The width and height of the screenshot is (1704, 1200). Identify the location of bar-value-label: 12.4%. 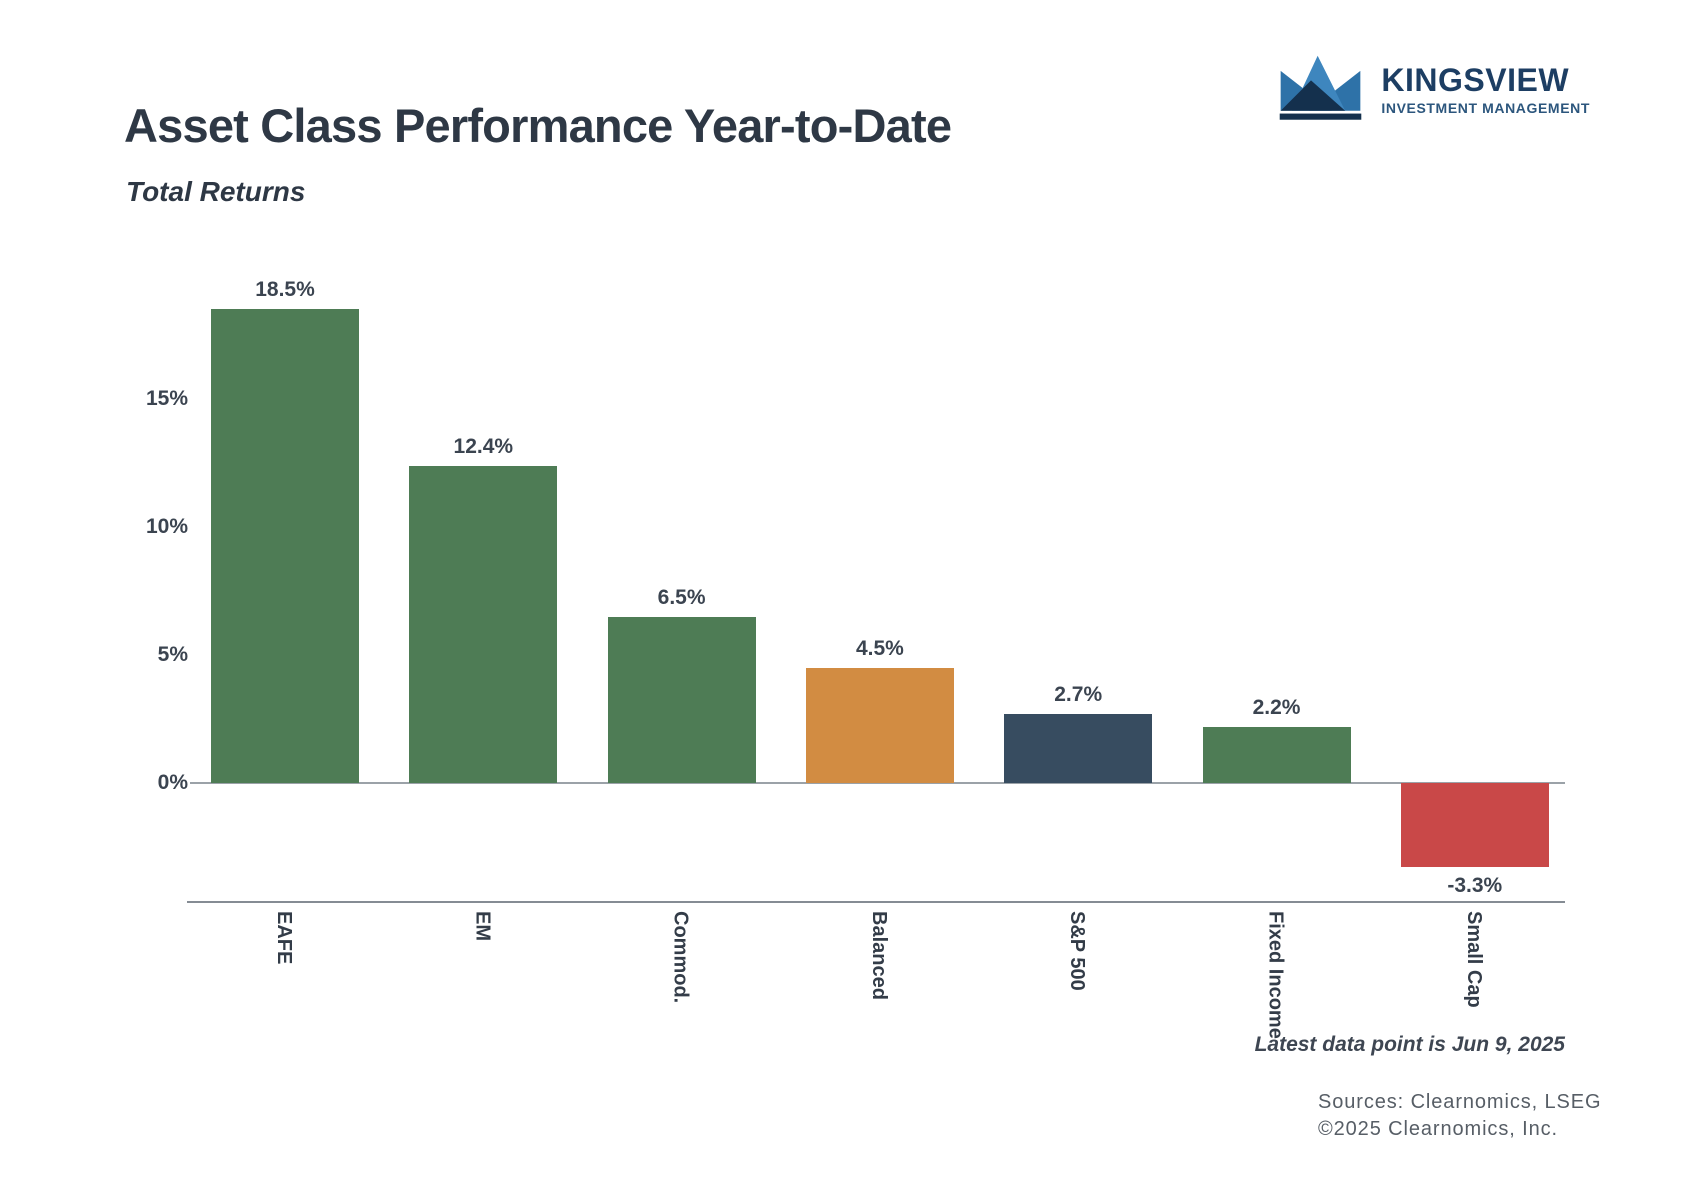
(483, 446).